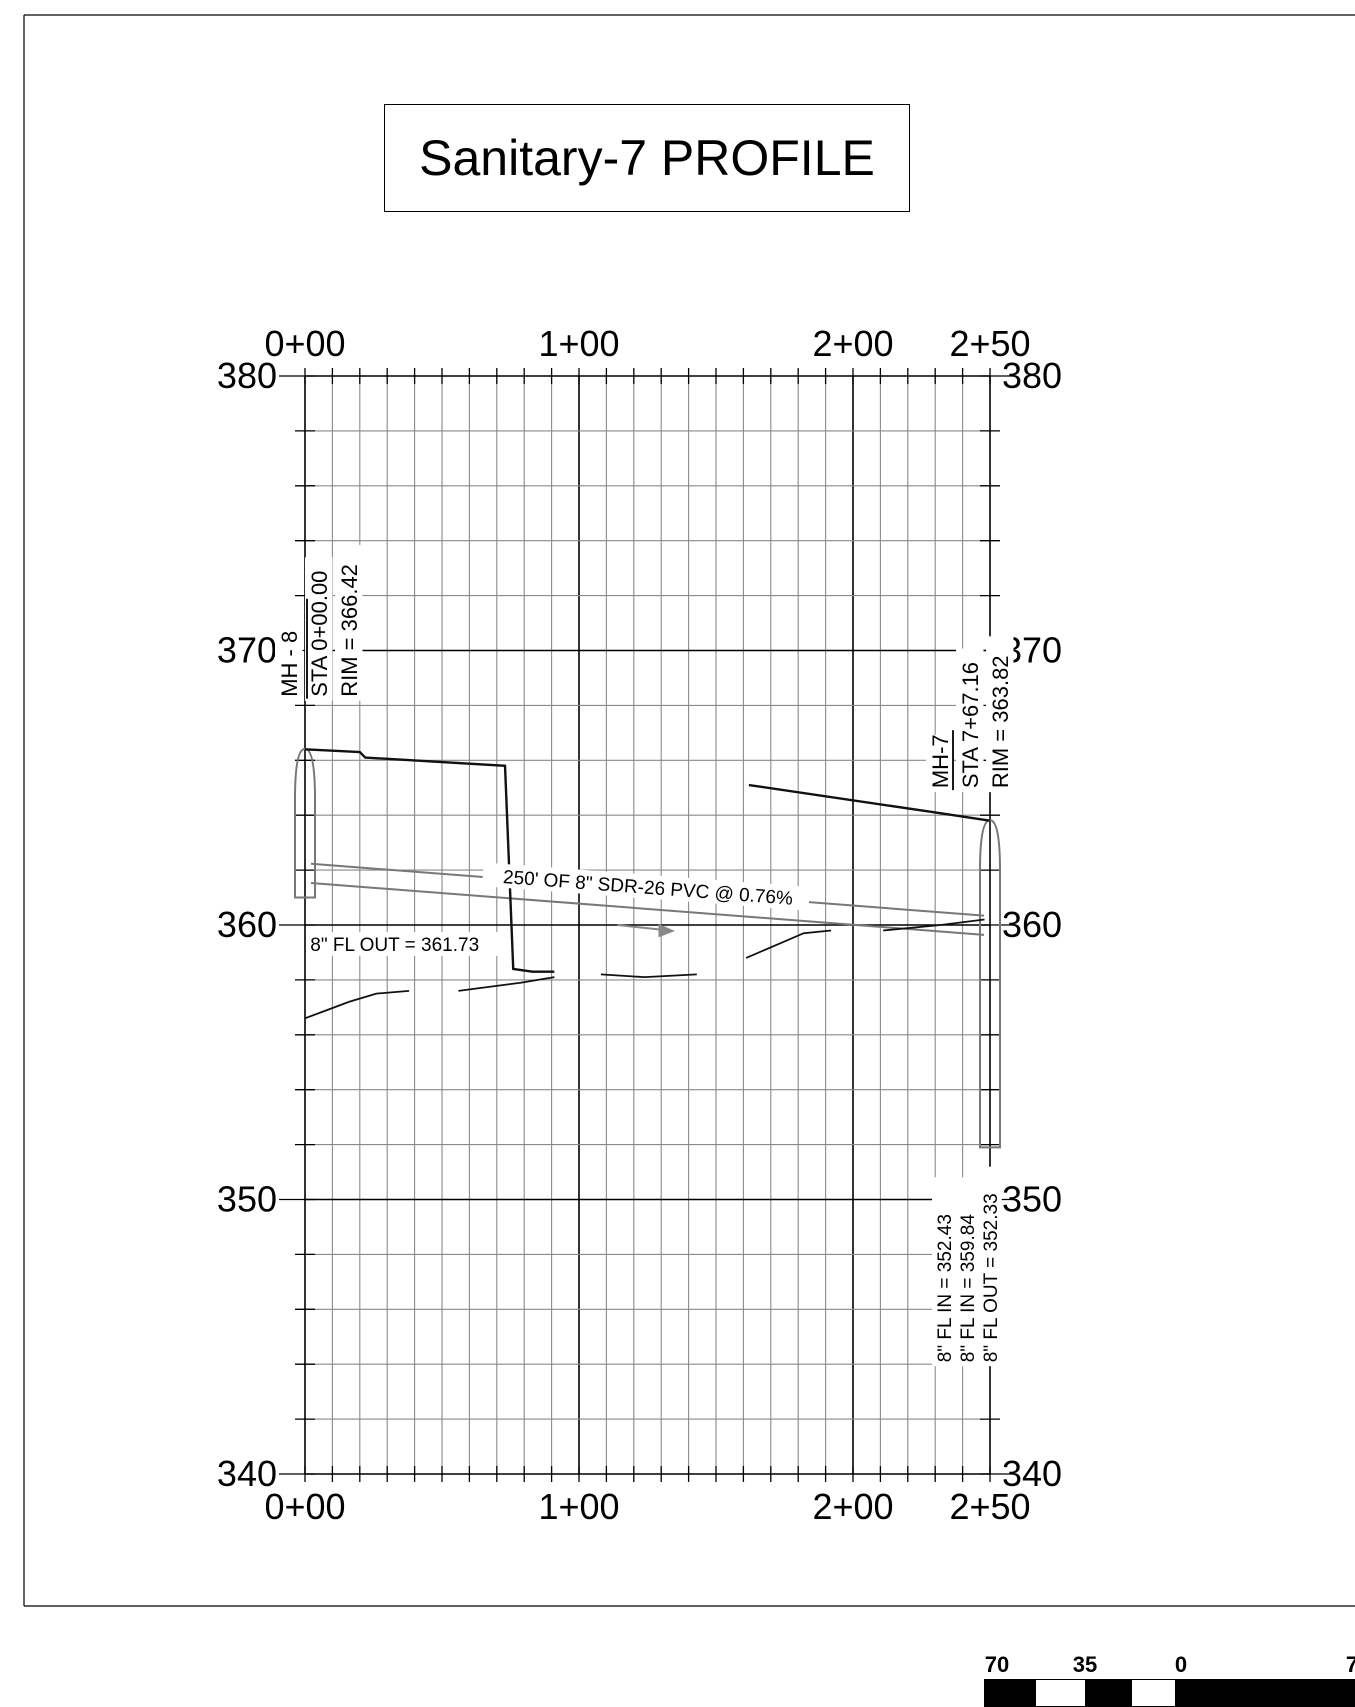  What do you see at coordinates (349, 630) in the screenshot?
I see `mh8-label-line: RIM = 366.42` at bounding box center [349, 630].